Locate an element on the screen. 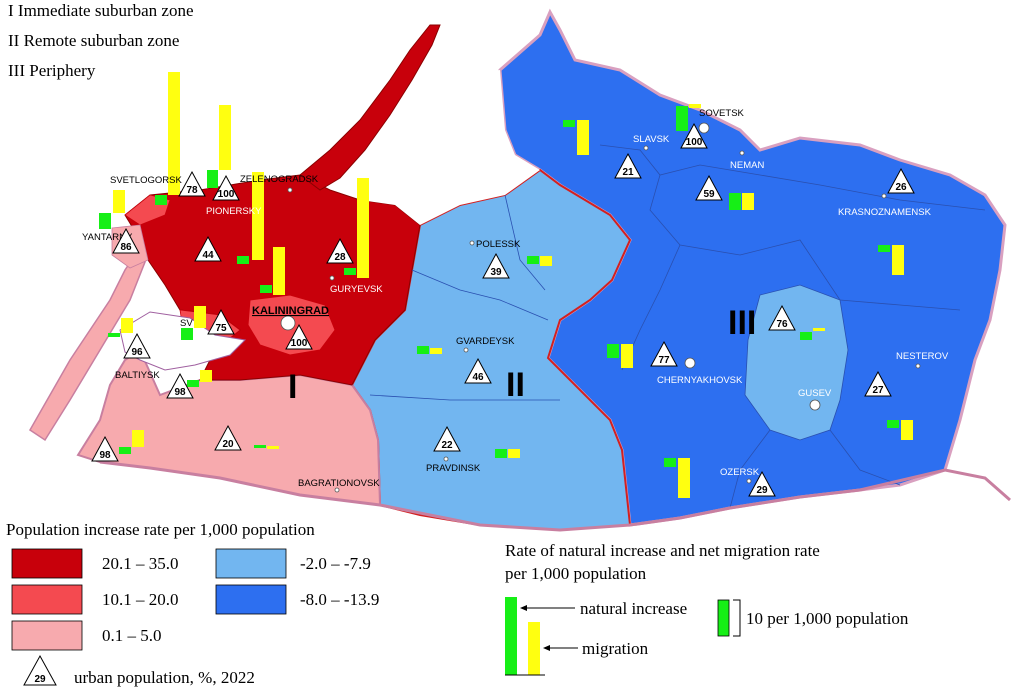 The height and width of the screenshot is (689, 1024). bar-natural-pionersky is located at coordinates (212, 179).